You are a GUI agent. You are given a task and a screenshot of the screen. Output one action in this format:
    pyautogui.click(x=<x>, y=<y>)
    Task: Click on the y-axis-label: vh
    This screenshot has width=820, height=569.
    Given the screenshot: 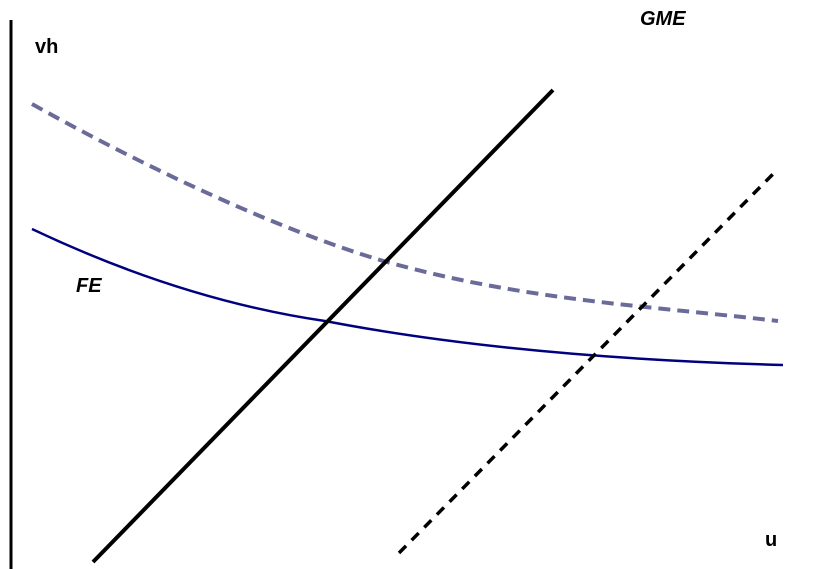 What is the action you would take?
    pyautogui.click(x=46, y=47)
    